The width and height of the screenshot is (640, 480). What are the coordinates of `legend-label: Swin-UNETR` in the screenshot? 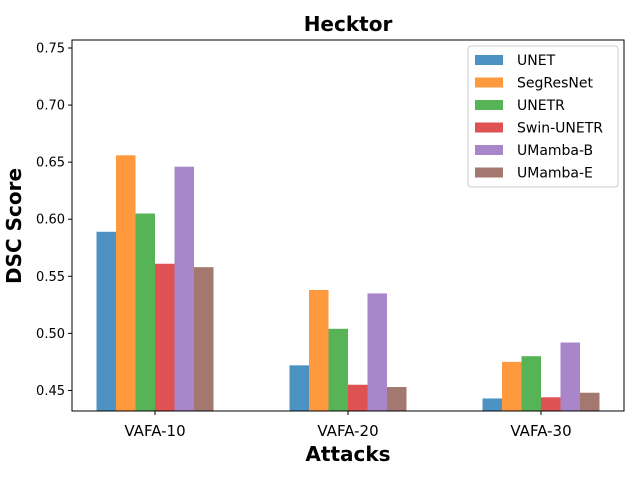 It's located at (560, 129).